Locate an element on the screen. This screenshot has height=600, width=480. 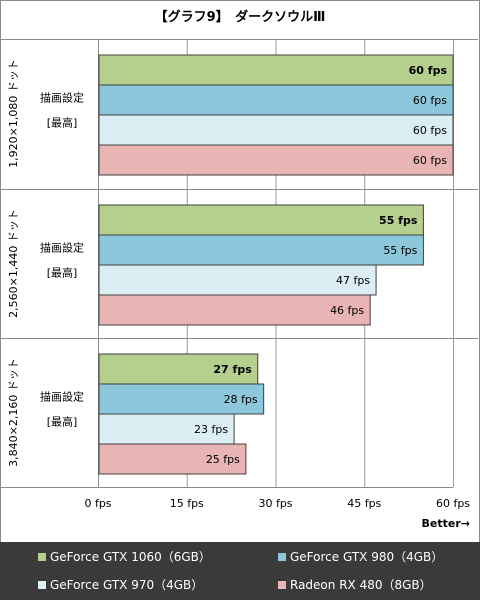
legend-item-gtx970: GeForce GTX 970（4GB） is located at coordinates (120, 584).